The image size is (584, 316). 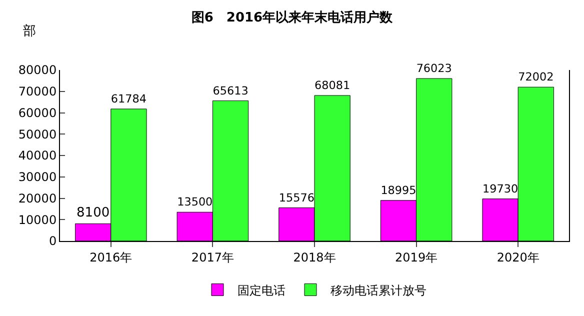 I want to click on x-tick-label: 2018年, so click(x=314, y=257).